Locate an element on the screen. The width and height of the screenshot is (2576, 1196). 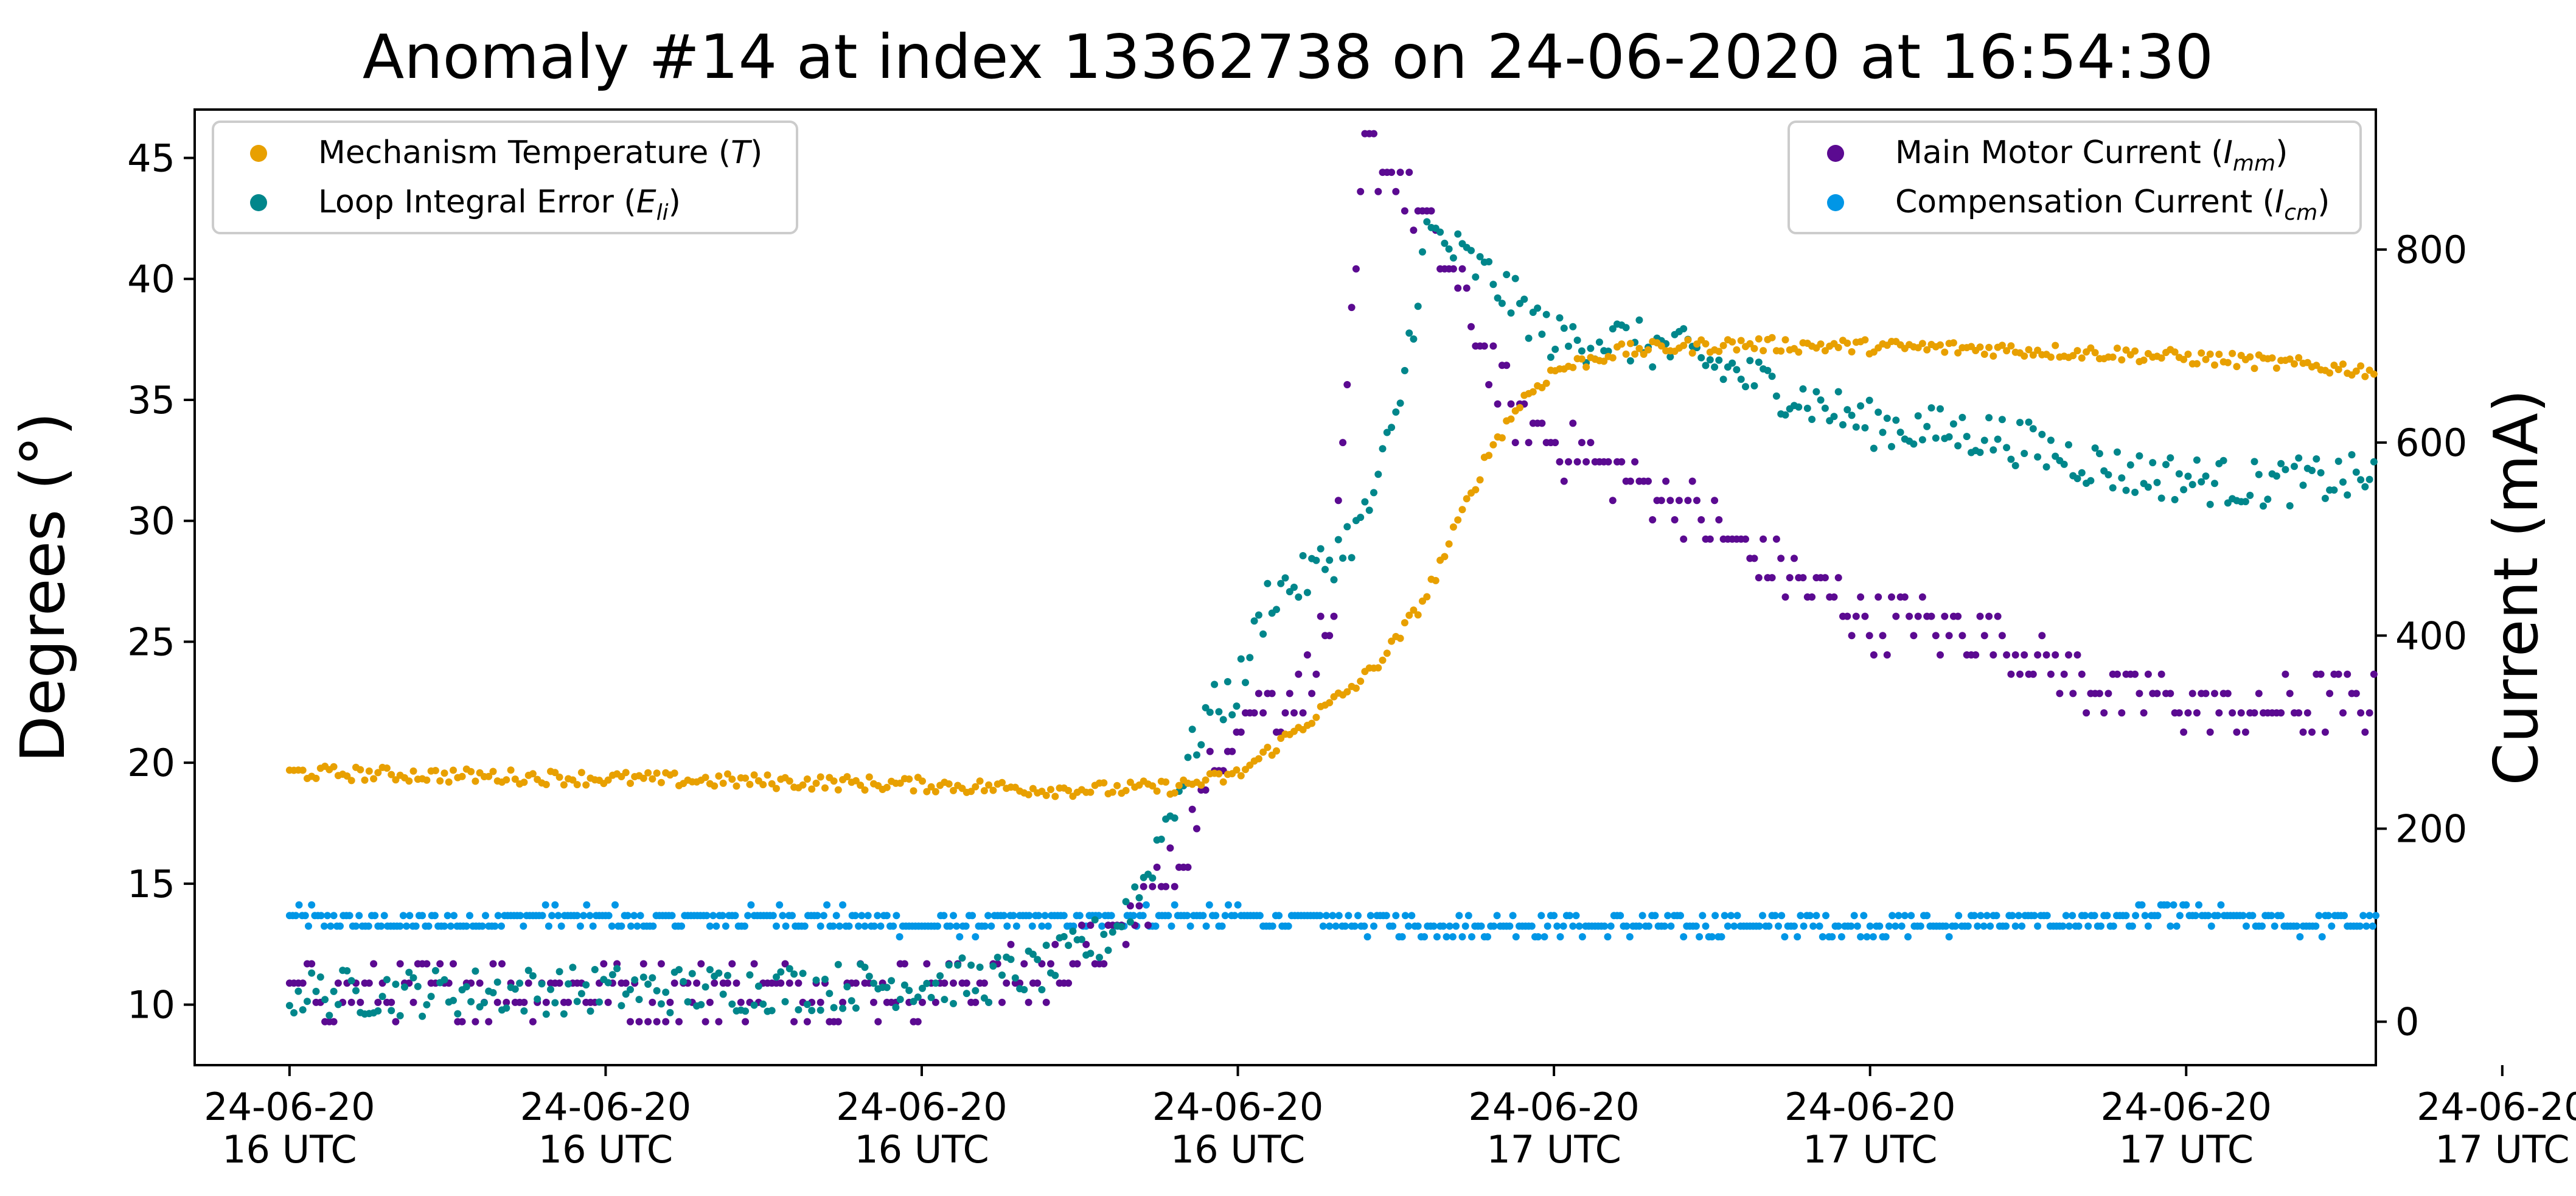
left-axis: 10 15 20 25 30 35 40 45 is located at coordinates (161, 581).